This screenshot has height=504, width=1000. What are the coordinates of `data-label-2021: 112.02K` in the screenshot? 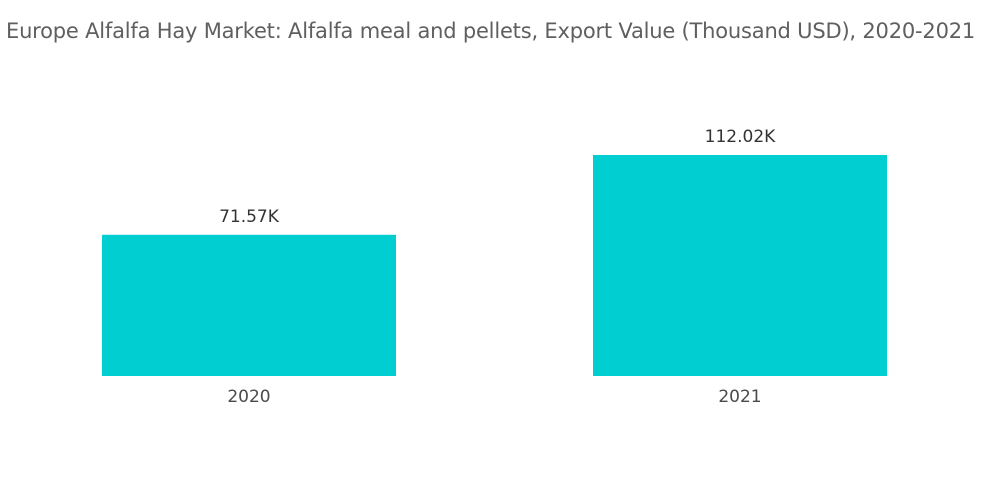 It's located at (740, 137).